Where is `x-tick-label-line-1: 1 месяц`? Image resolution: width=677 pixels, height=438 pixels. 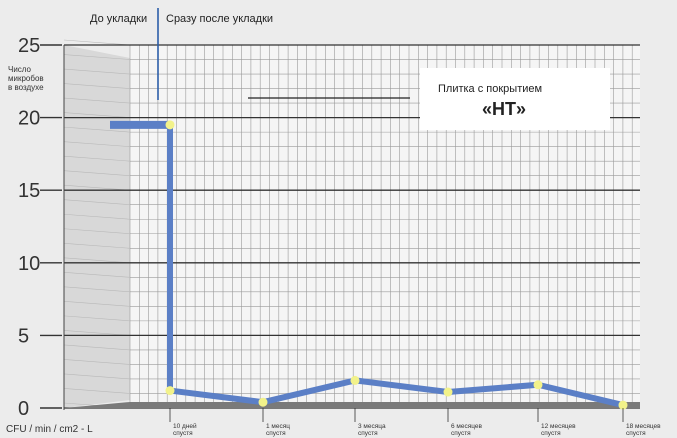
x-tick-label-line-1: 1 месяц is located at coordinates (278, 426).